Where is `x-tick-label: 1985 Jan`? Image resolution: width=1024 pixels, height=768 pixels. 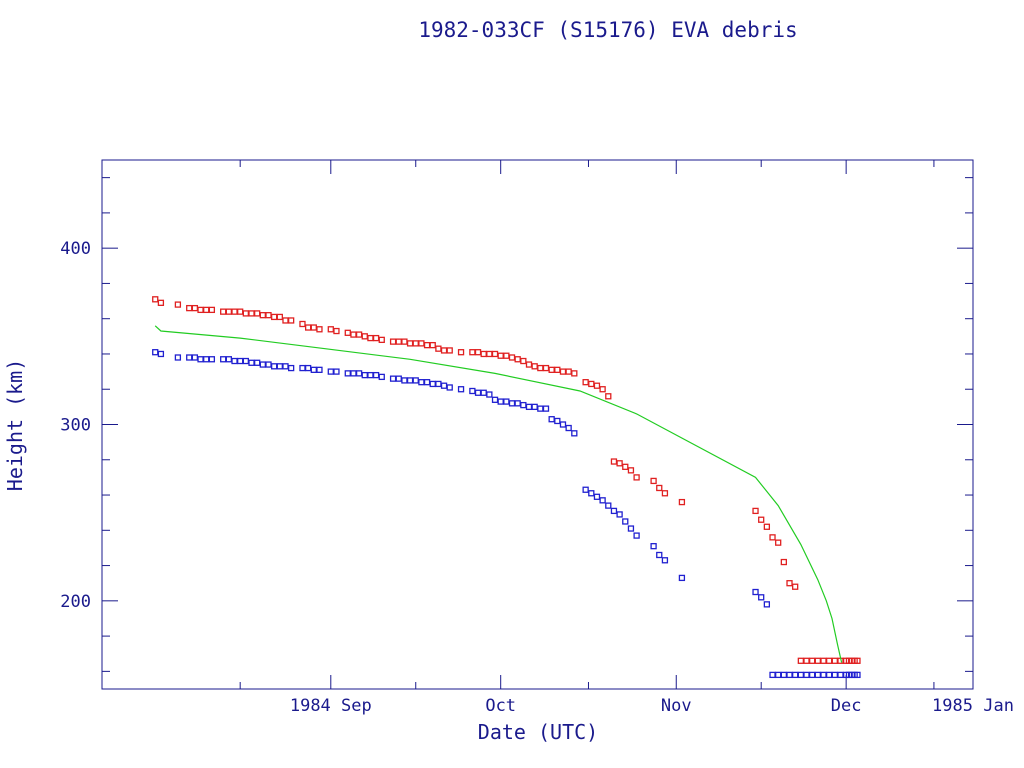
x-tick-label: 1985 Jan is located at coordinates (973, 706).